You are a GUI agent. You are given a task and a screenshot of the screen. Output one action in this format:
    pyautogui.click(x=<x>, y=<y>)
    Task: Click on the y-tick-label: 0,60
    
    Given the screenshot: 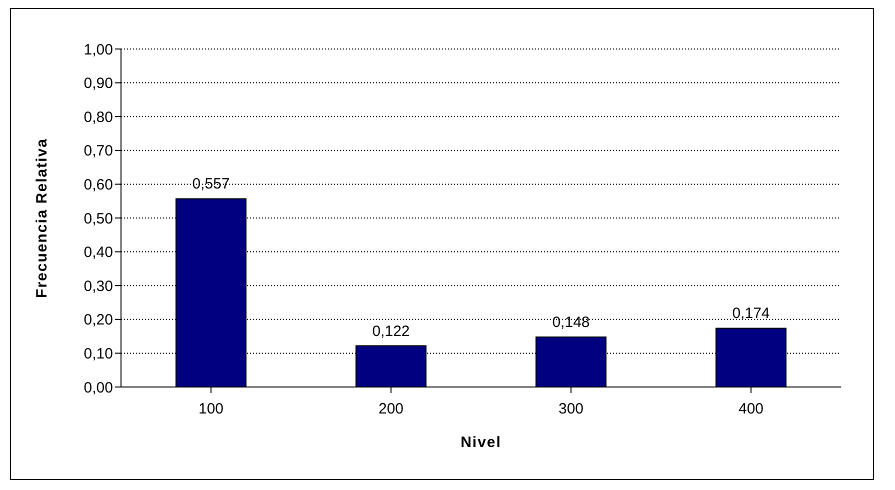 What is the action you would take?
    pyautogui.click(x=98, y=185)
    